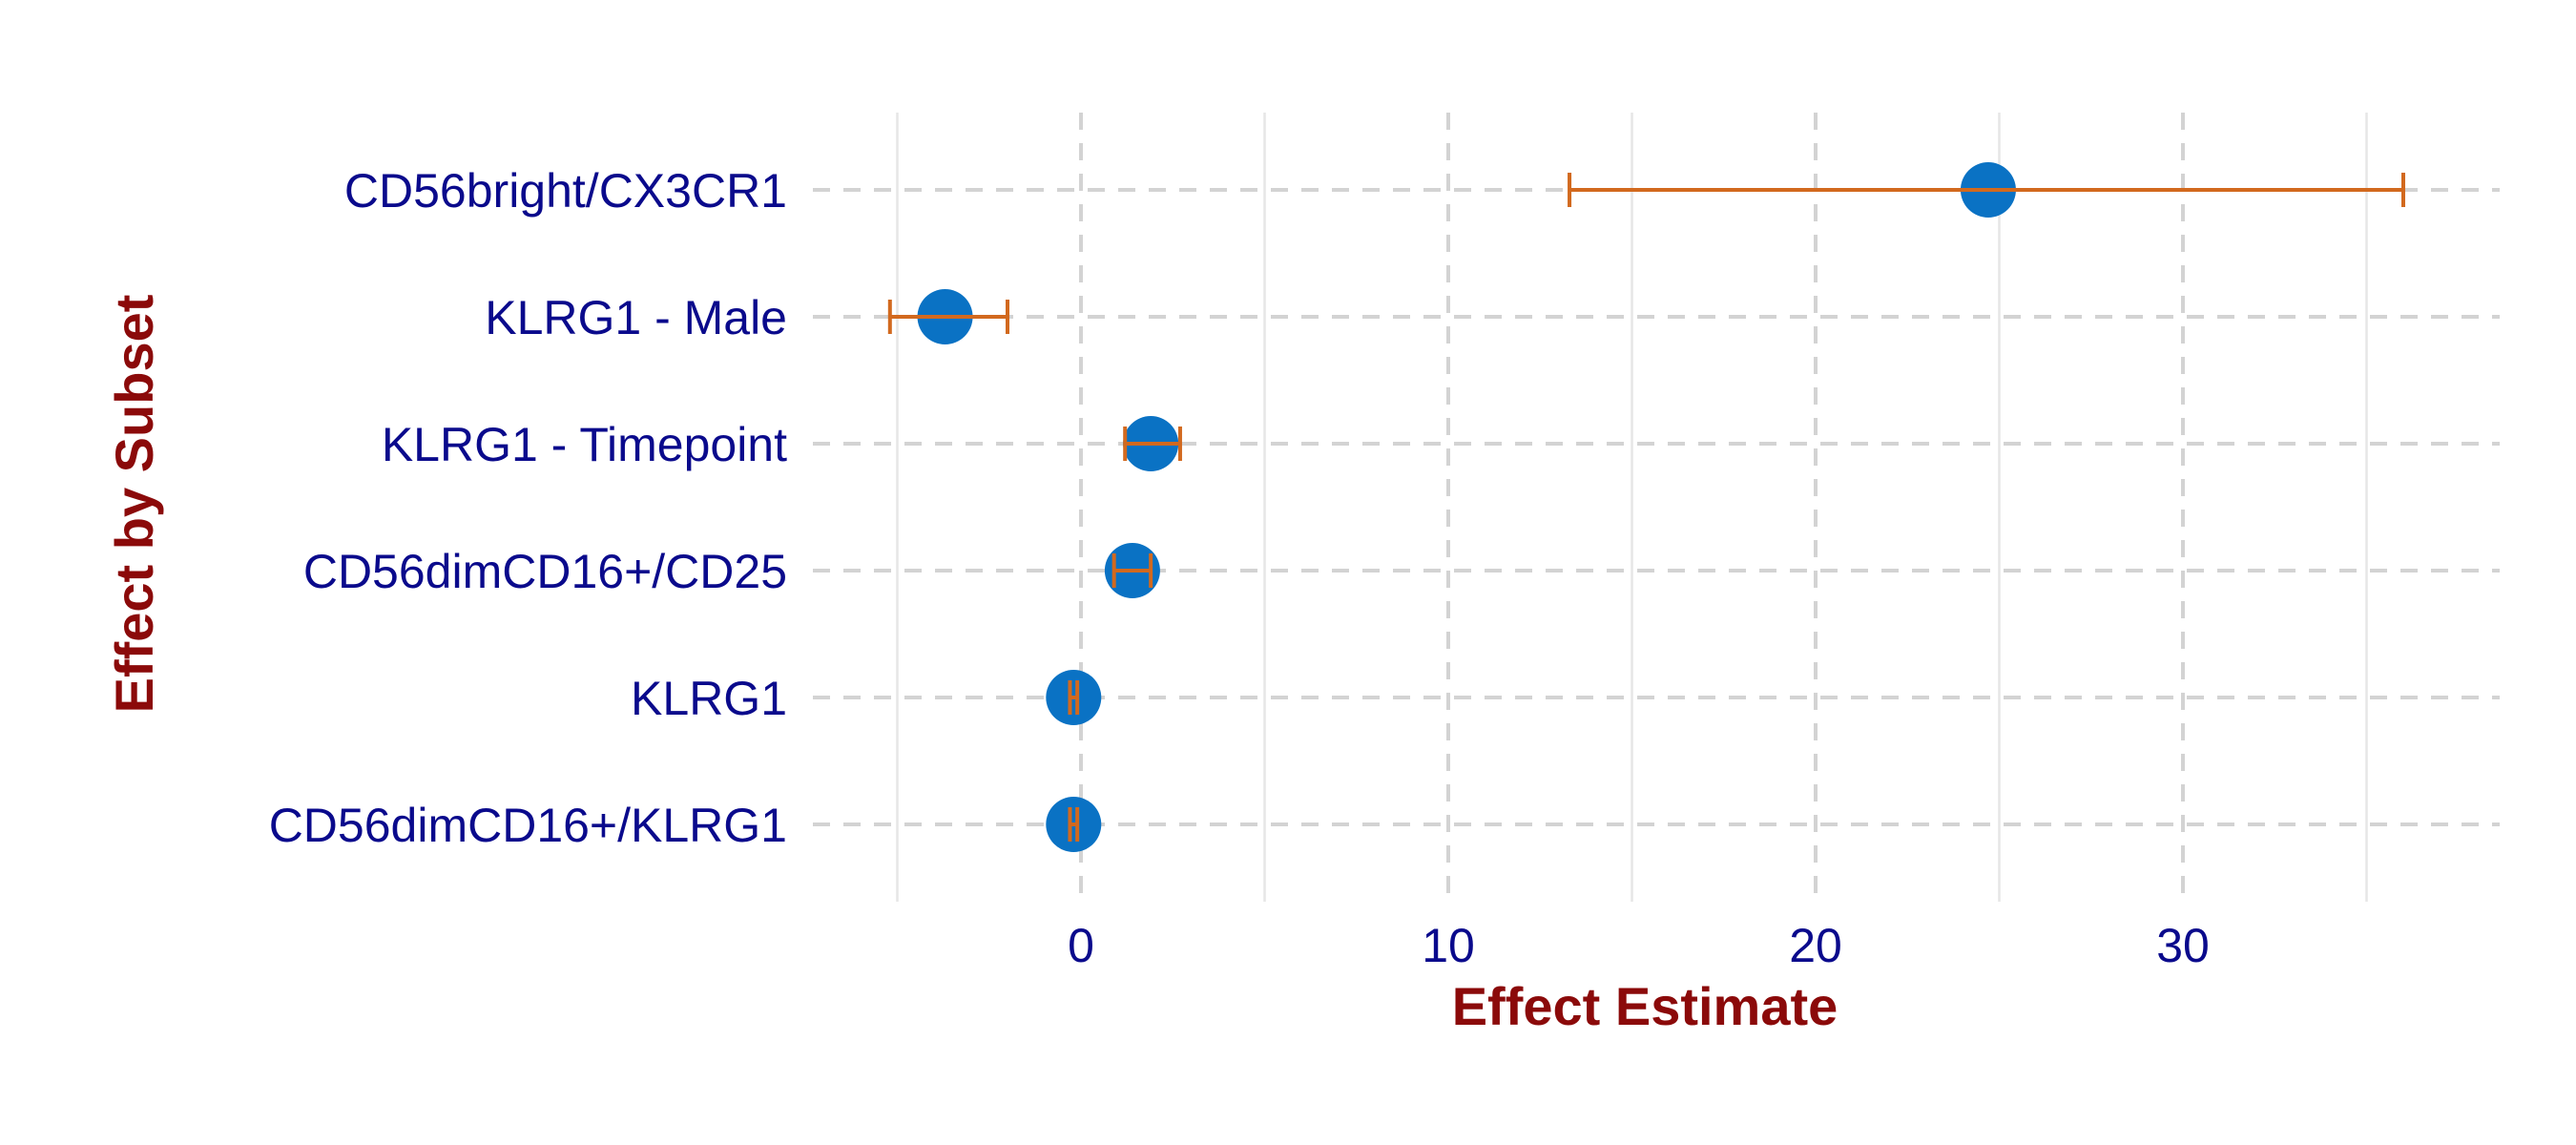  What do you see at coordinates (1639, 946) in the screenshot?
I see `x-axis-labels: 0 10 20 30` at bounding box center [1639, 946].